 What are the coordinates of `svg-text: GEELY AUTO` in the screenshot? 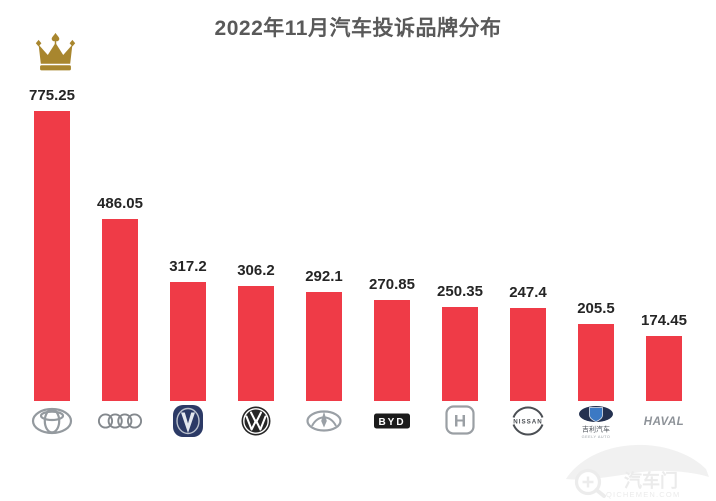 It's located at (596, 437).